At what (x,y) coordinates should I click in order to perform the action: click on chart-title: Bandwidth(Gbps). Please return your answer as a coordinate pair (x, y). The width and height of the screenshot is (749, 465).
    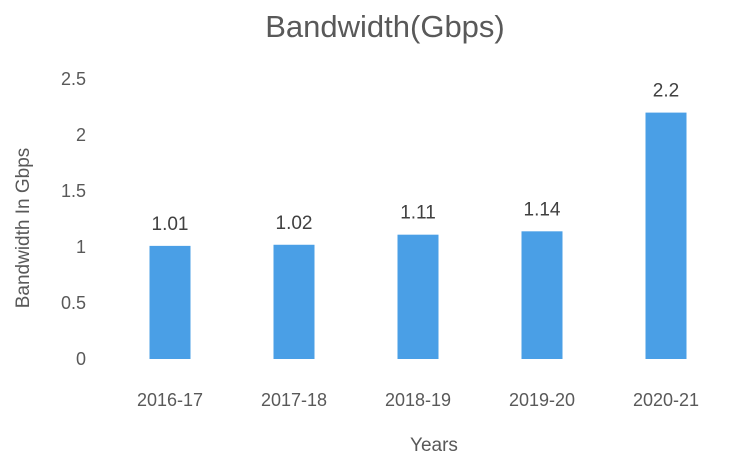
    Looking at the image, I should click on (385, 26).